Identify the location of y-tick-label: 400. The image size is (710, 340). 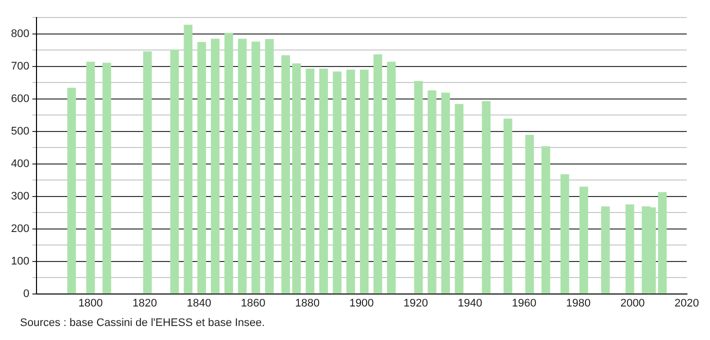
(20, 164).